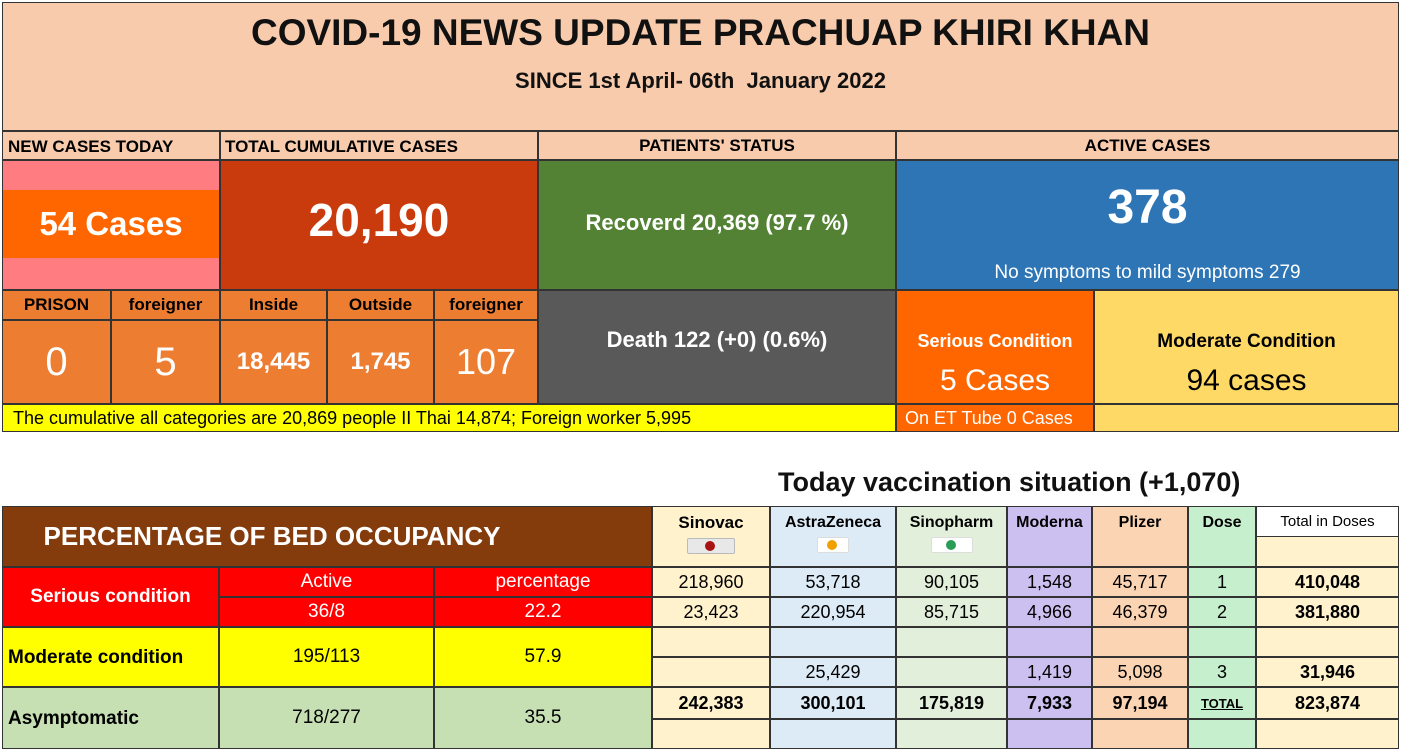 The height and width of the screenshot is (753, 1402). I want to click on active-cases-value: 378, so click(1147, 207).